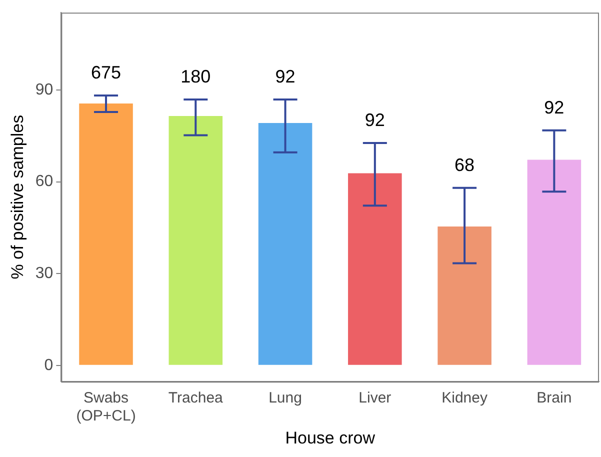 The height and width of the screenshot is (457, 601). Describe the element at coordinates (285, 398) in the screenshot. I see `x-tick-label: Lung` at that location.